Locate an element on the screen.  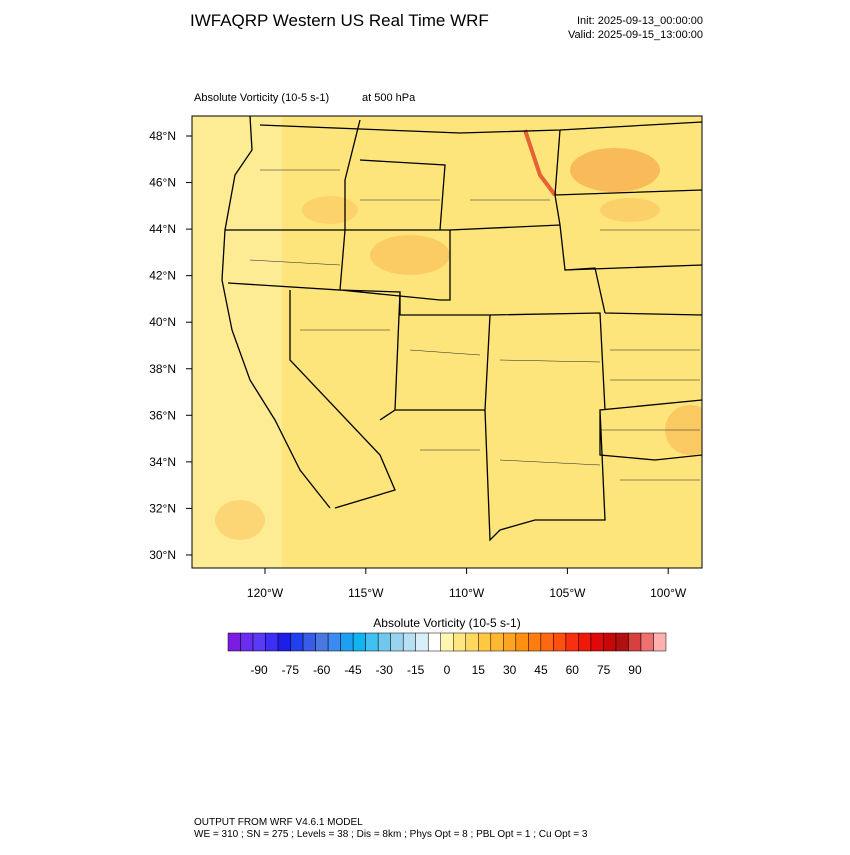
title: IWFAQRP Western US Real Time WRF is located at coordinates (339, 20).